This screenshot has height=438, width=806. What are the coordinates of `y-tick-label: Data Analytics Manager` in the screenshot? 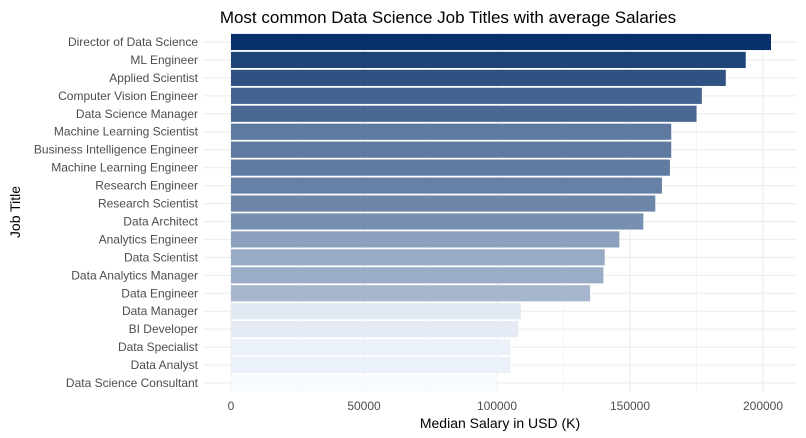 It's located at (134, 275).